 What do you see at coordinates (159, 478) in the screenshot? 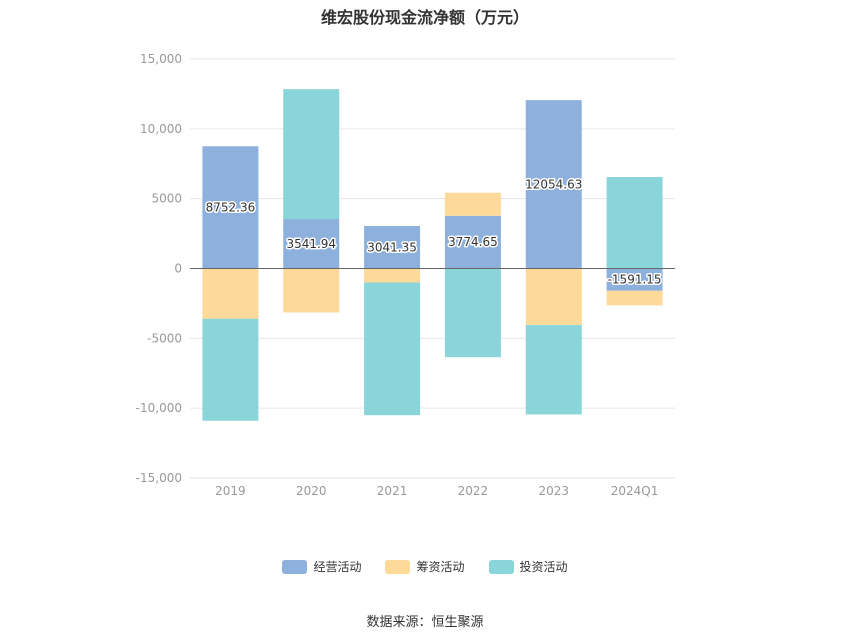
I see `y-tick-label: -15,000` at bounding box center [159, 478].